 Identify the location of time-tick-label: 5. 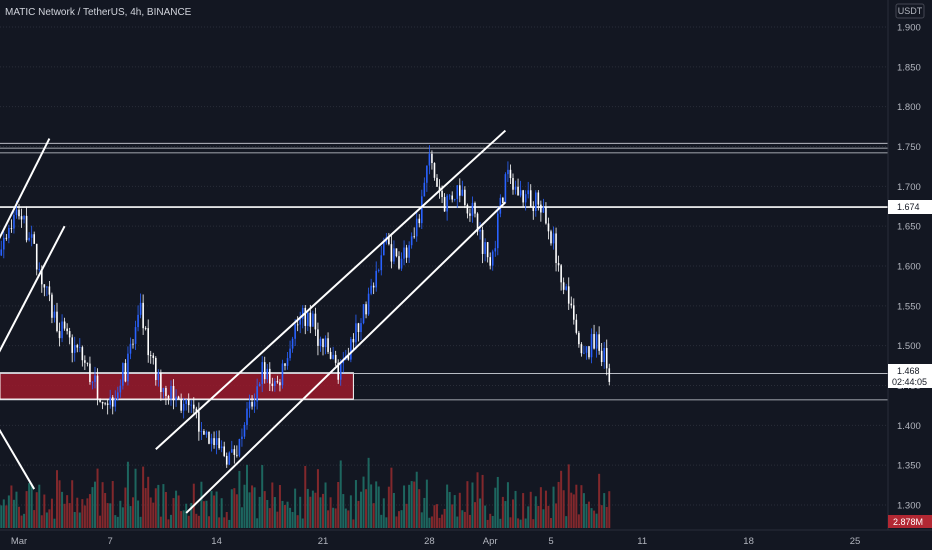
(550, 541).